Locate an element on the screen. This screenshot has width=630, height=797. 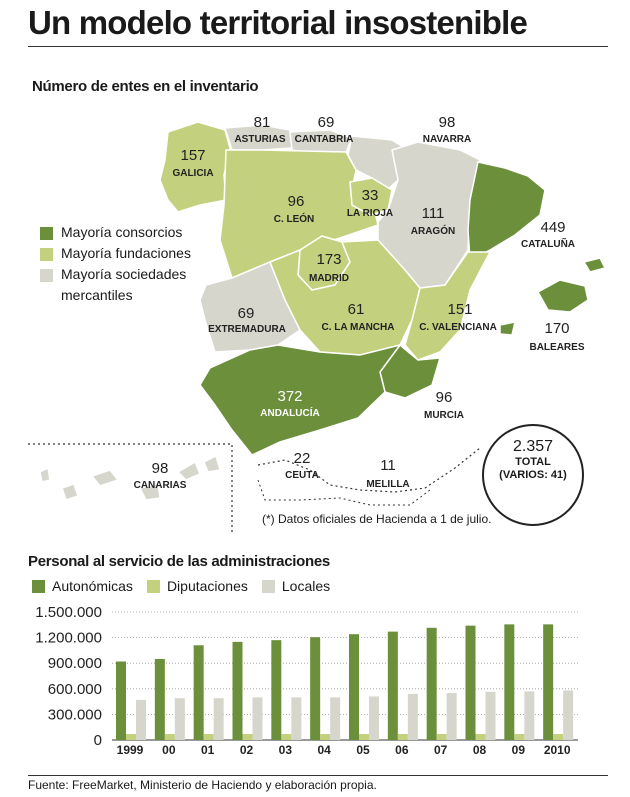
bottom-divider is located at coordinates (318, 775).